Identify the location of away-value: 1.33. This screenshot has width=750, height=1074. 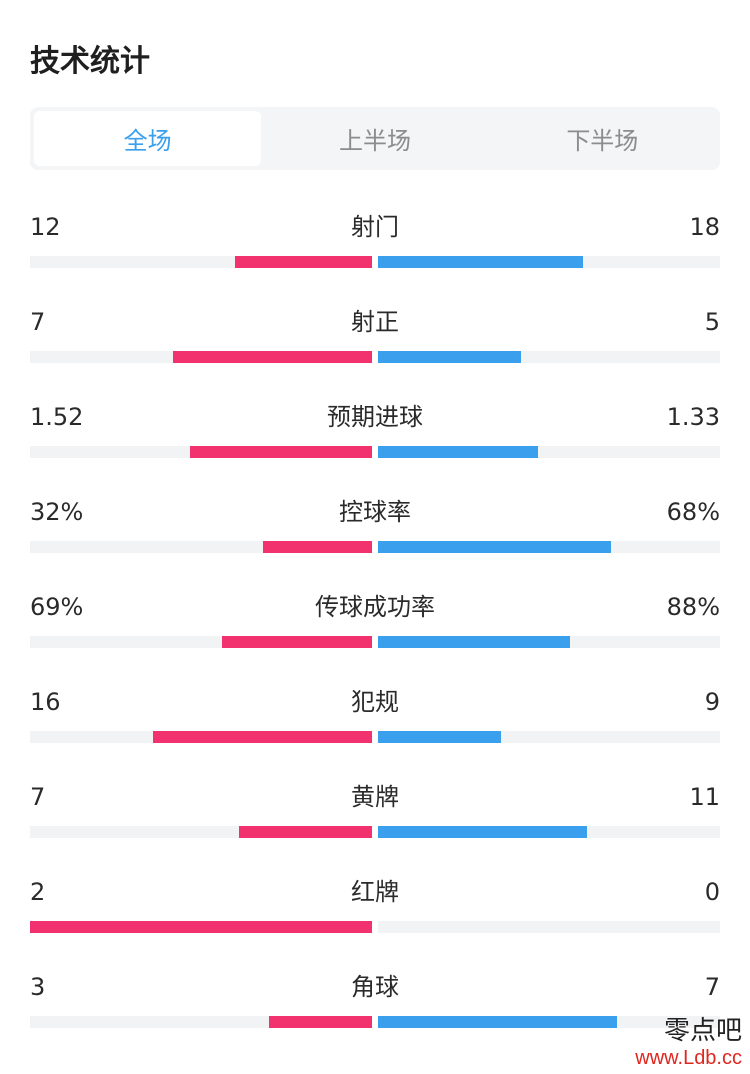
(693, 417).